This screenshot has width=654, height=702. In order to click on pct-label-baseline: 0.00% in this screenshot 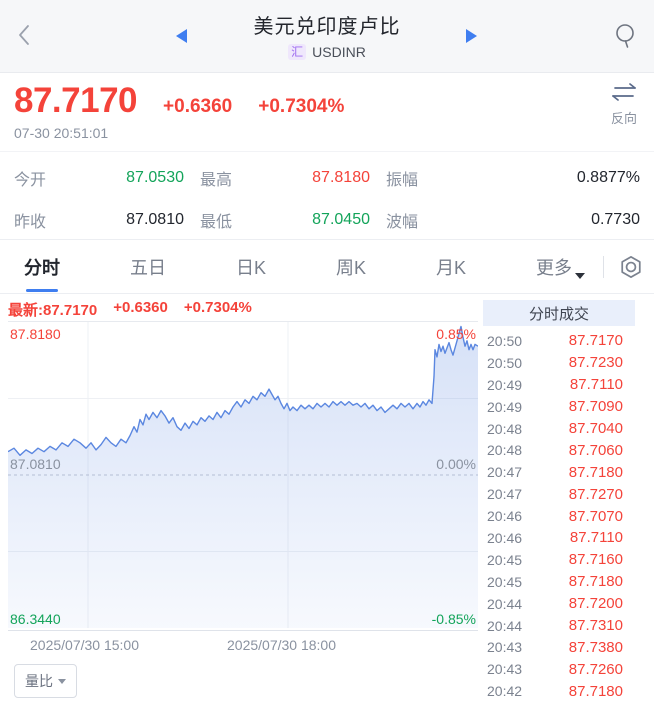, I will do `click(456, 464)`.